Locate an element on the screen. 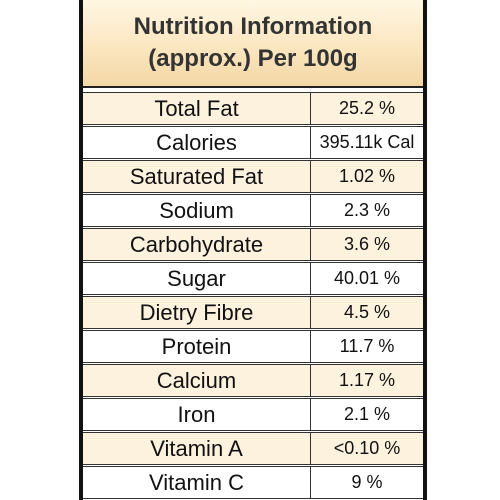 The image size is (500, 500). table-row: Saturated Fat 1.02 % is located at coordinates (253, 176).